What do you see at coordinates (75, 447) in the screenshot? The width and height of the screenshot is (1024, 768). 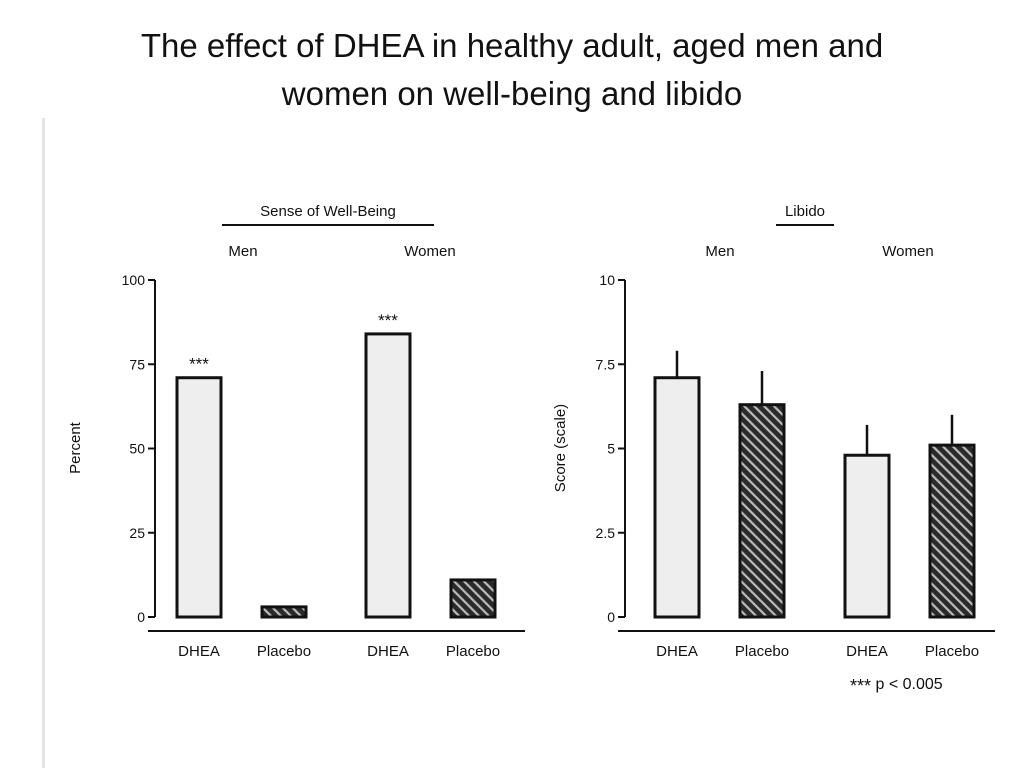 I see `wellbeing-y-axis-label: Percent` at bounding box center [75, 447].